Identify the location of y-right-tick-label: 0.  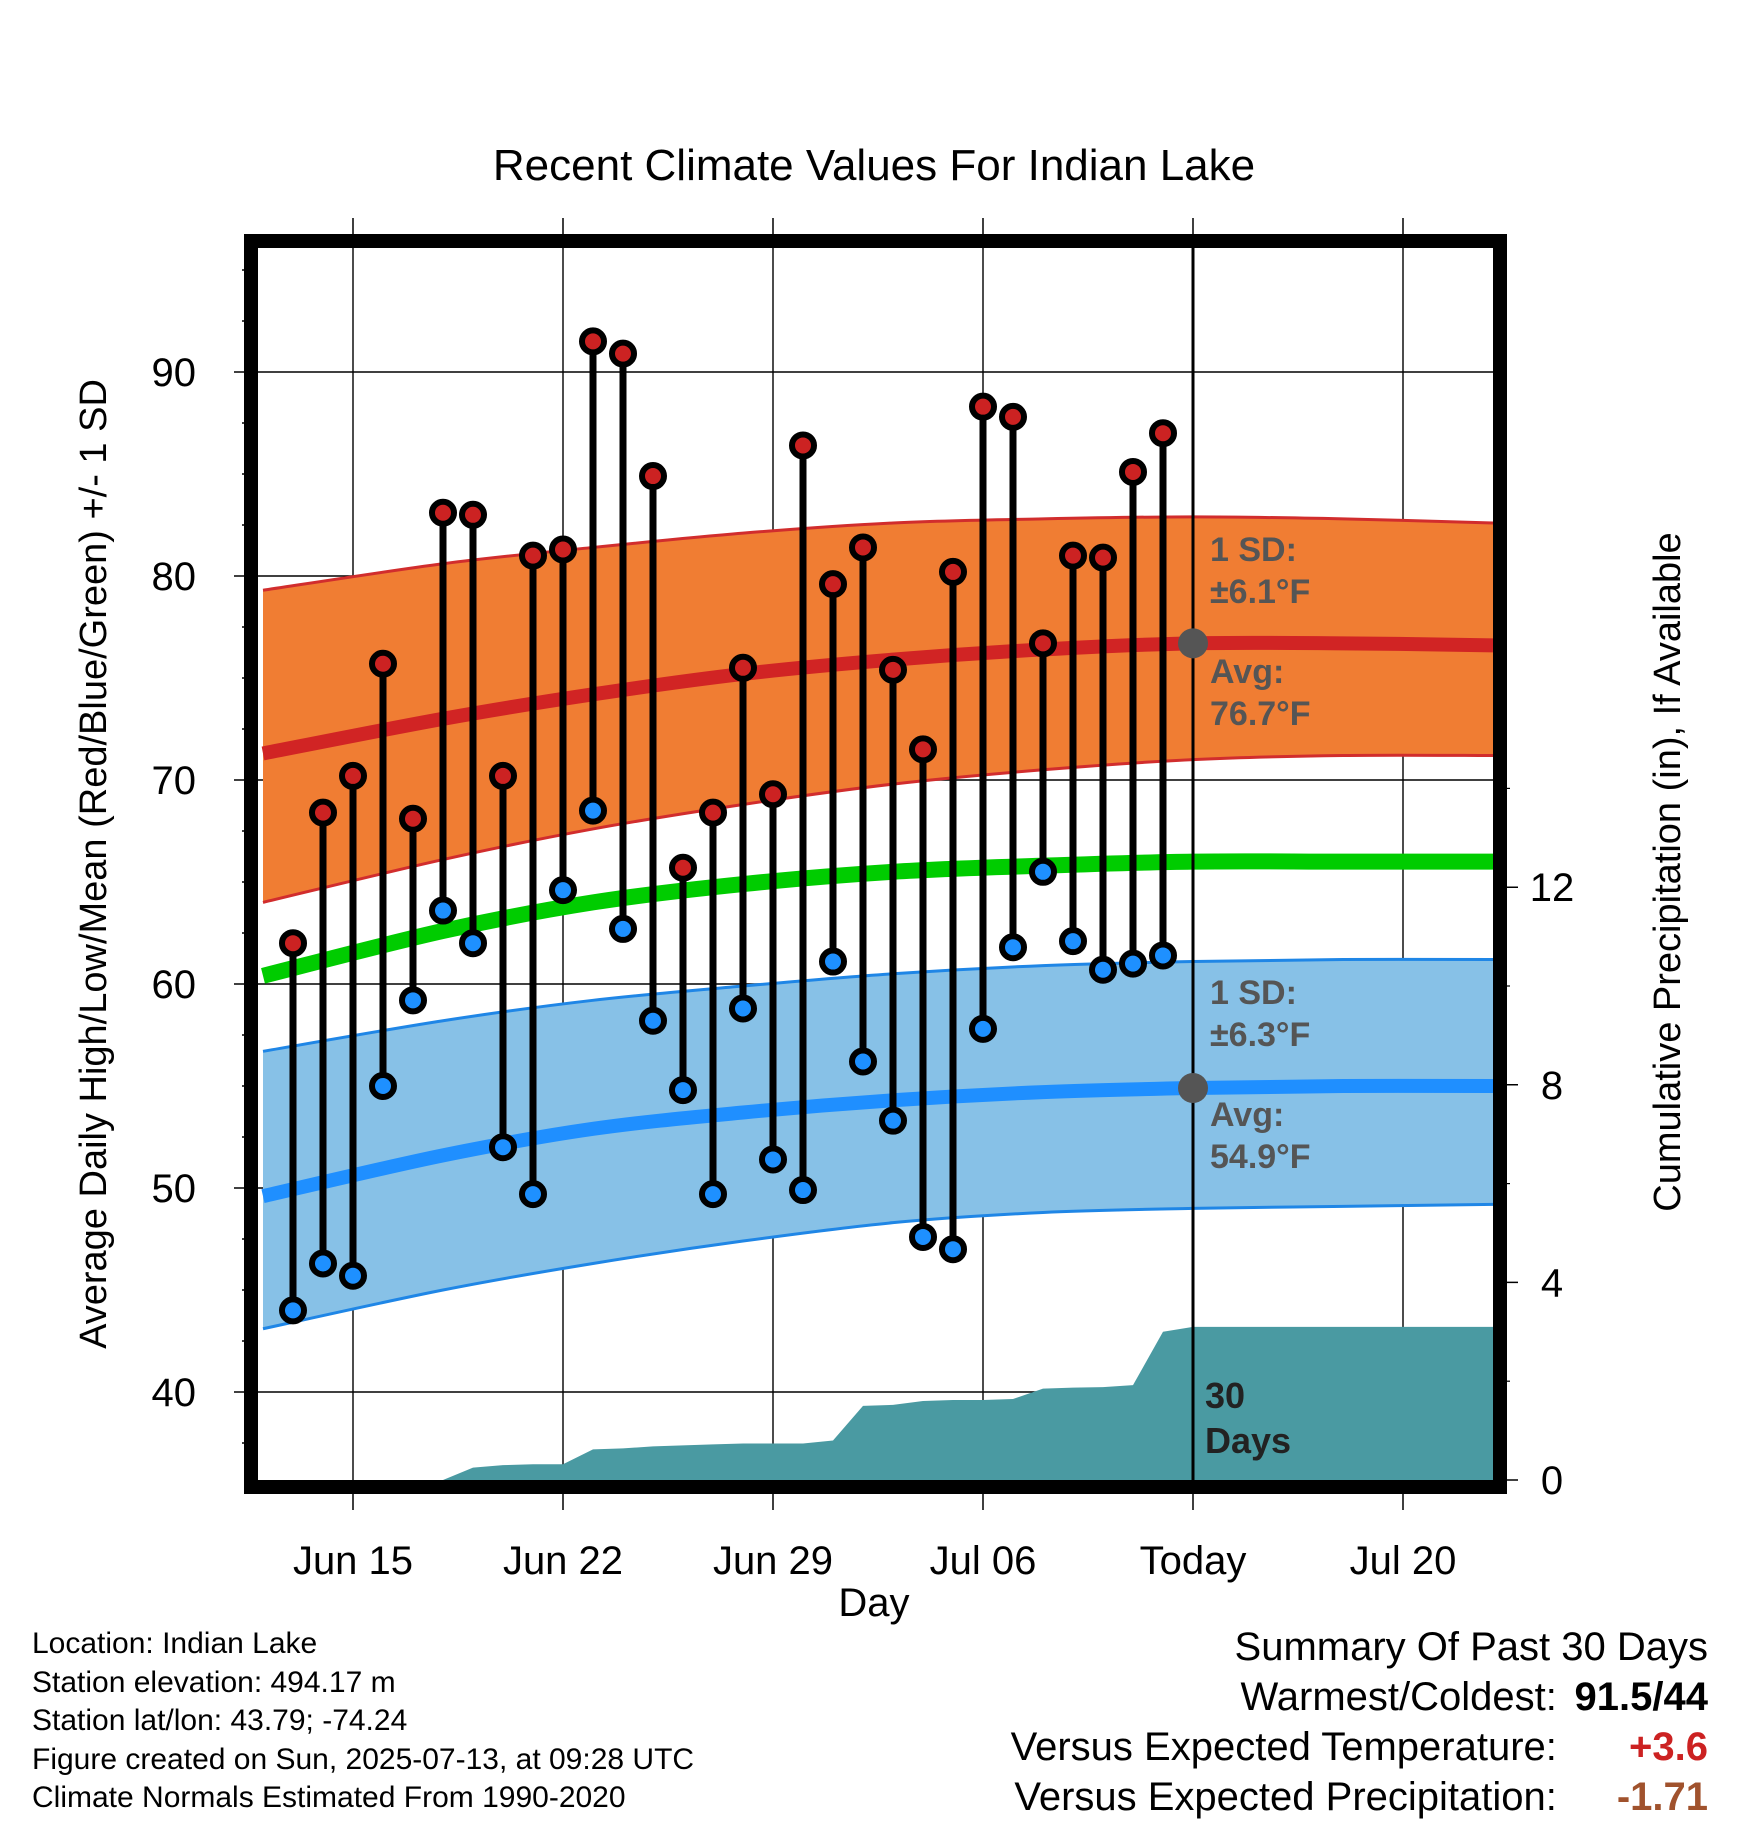
(1552, 1481).